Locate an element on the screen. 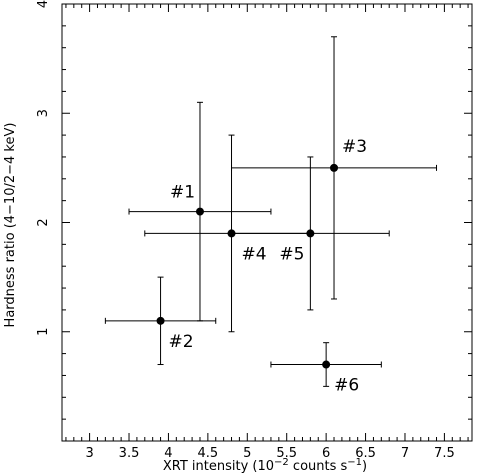 The image size is (480, 475). y-tick-label: 4 is located at coordinates (43, 4).